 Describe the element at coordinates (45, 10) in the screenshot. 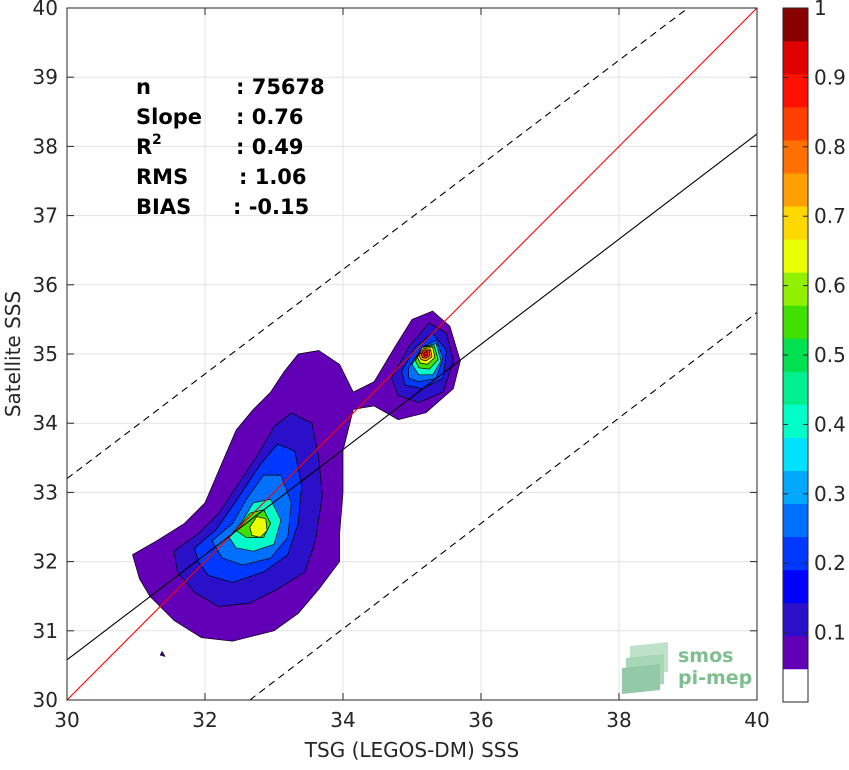

I see `y-tick-label: 40` at that location.